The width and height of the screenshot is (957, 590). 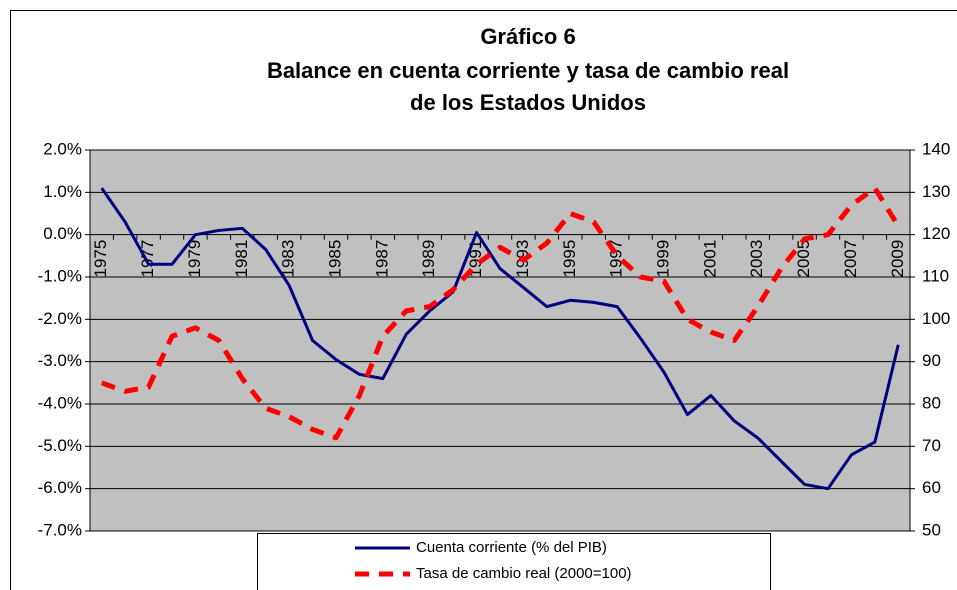 I want to click on legend-label: Tasa de cambio real (2000=100), so click(x=524, y=573).